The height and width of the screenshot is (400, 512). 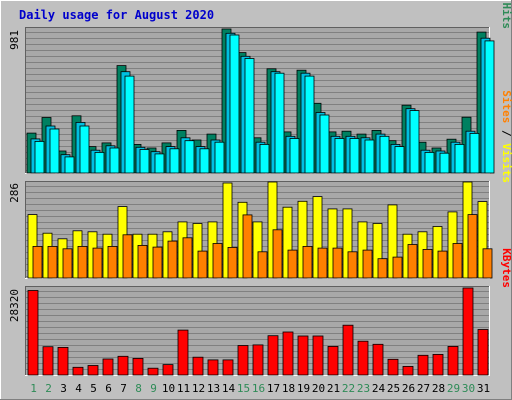 What do you see at coordinates (273, 388) in the screenshot?
I see `x-tick-label-day-17: 17` at bounding box center [273, 388].